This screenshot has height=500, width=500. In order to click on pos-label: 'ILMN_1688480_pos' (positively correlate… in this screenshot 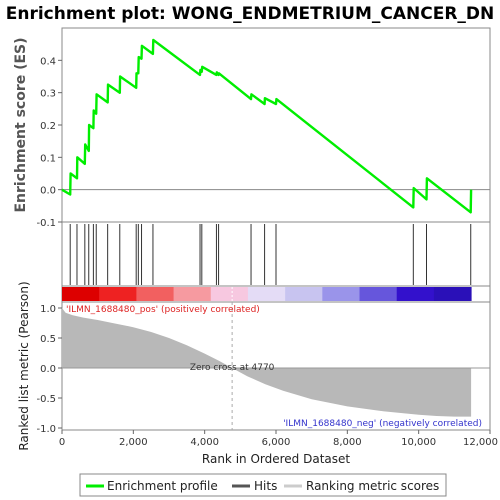, I will do `click(163, 310)`.